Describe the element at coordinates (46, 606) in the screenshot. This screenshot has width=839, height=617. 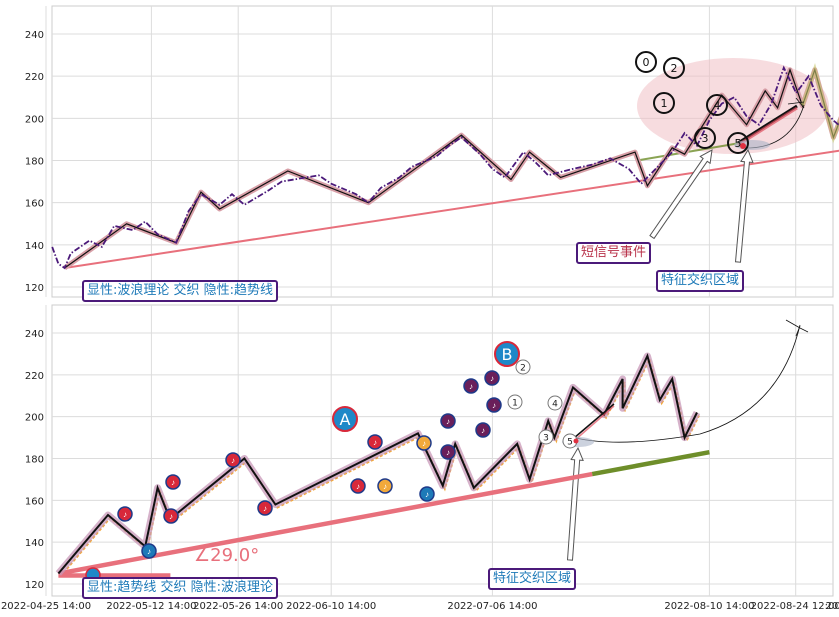
I see `x-tick-label: 2022-04-25 14:00` at that location.